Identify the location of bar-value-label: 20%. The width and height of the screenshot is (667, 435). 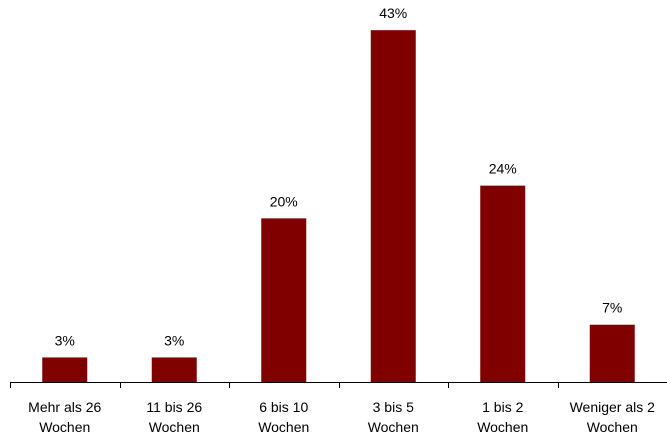
(284, 201).